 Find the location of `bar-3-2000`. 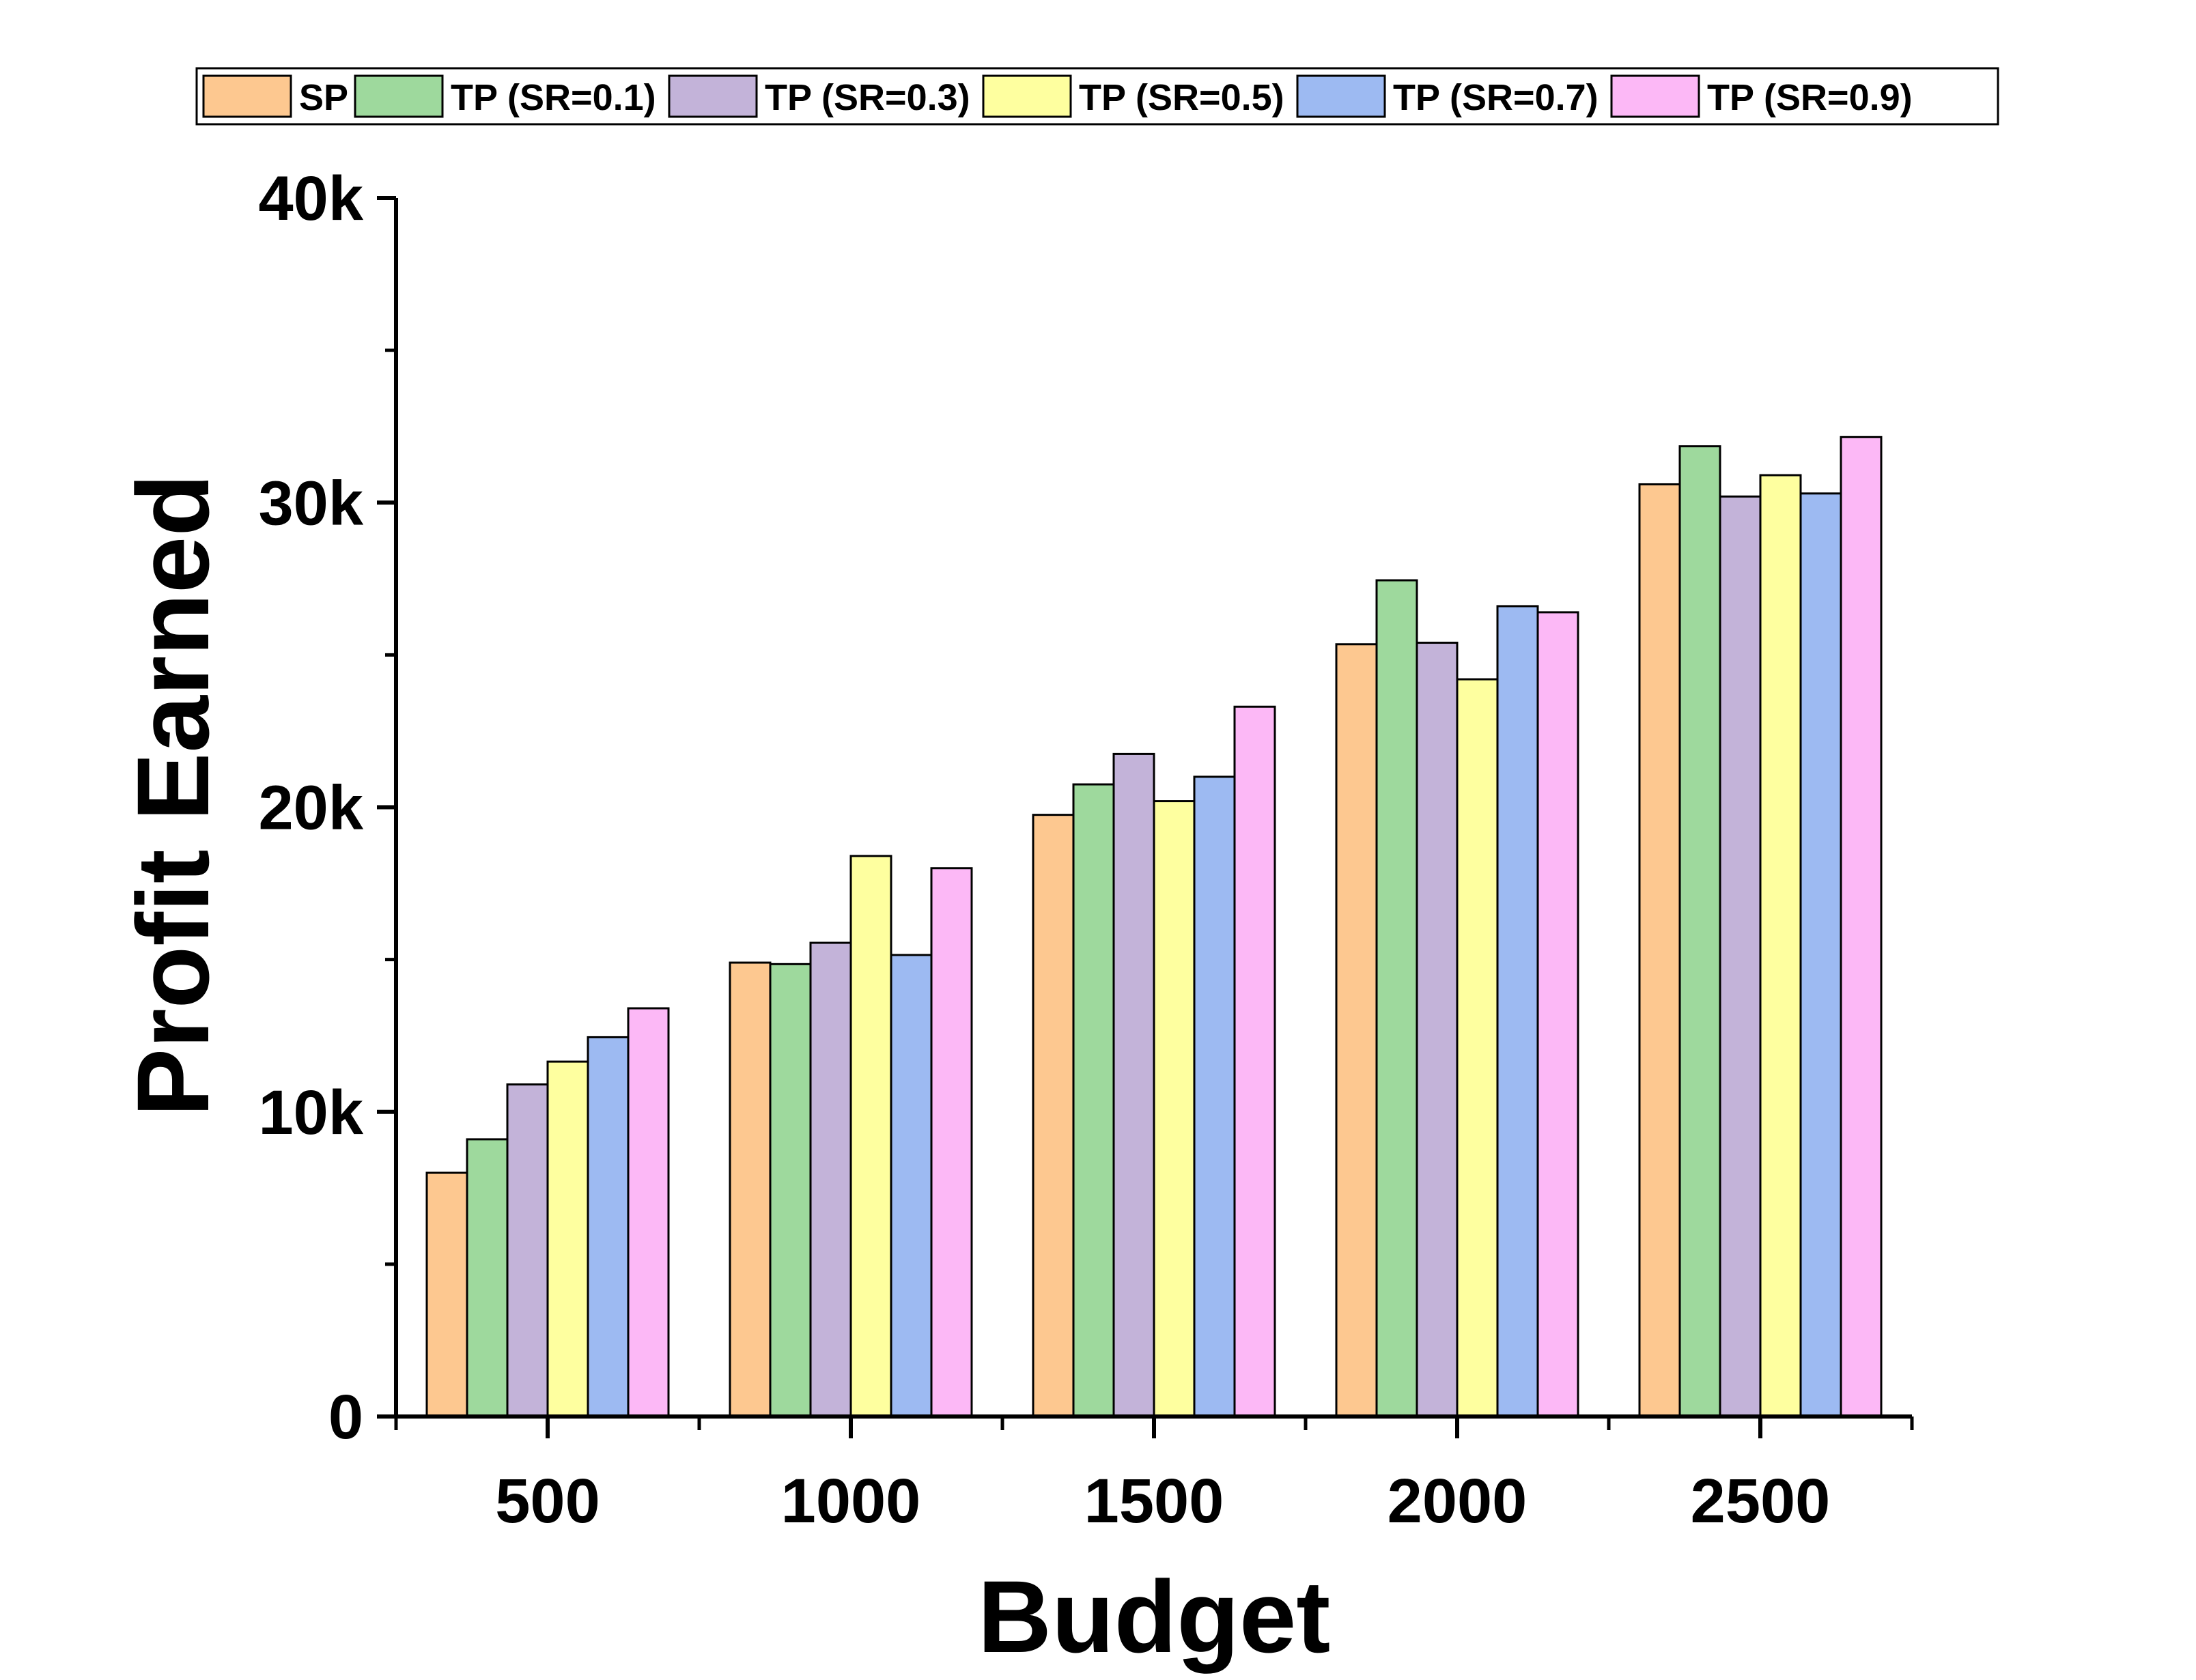

bar-3-2000 is located at coordinates (1437, 1030).